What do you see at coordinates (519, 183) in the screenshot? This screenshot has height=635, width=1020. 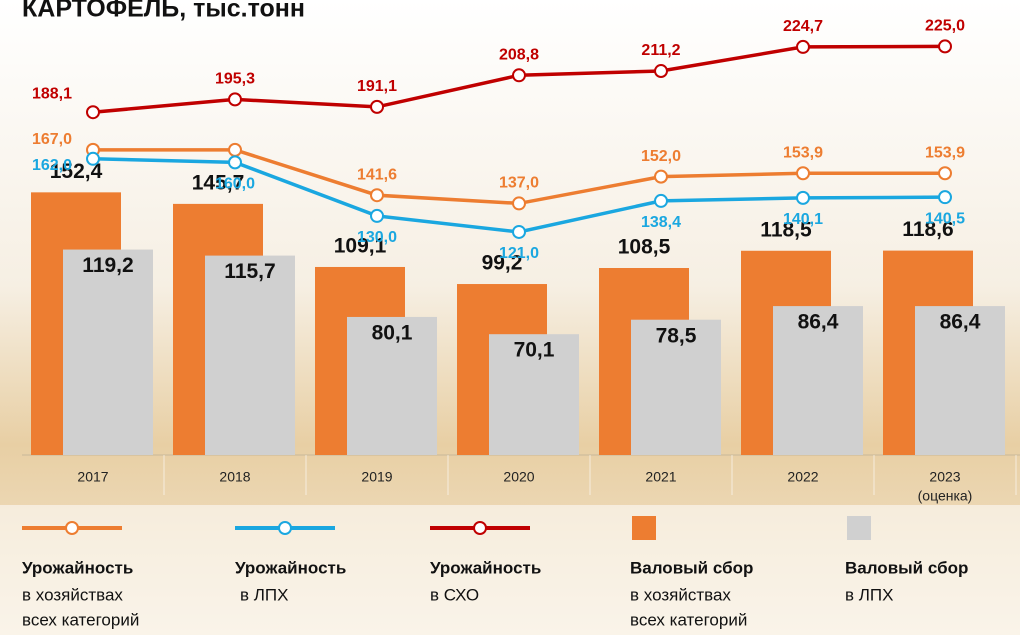 I see `line-value-label: 137,0` at bounding box center [519, 183].